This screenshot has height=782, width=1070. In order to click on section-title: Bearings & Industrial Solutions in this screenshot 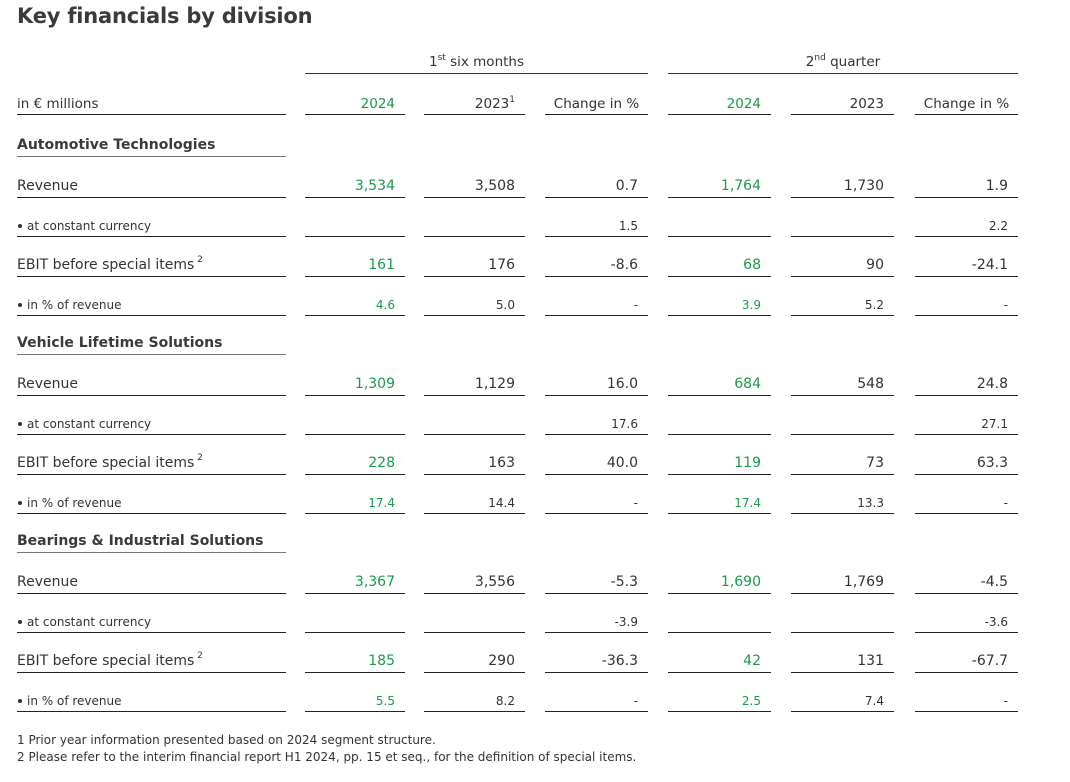, I will do `click(151, 542)`.